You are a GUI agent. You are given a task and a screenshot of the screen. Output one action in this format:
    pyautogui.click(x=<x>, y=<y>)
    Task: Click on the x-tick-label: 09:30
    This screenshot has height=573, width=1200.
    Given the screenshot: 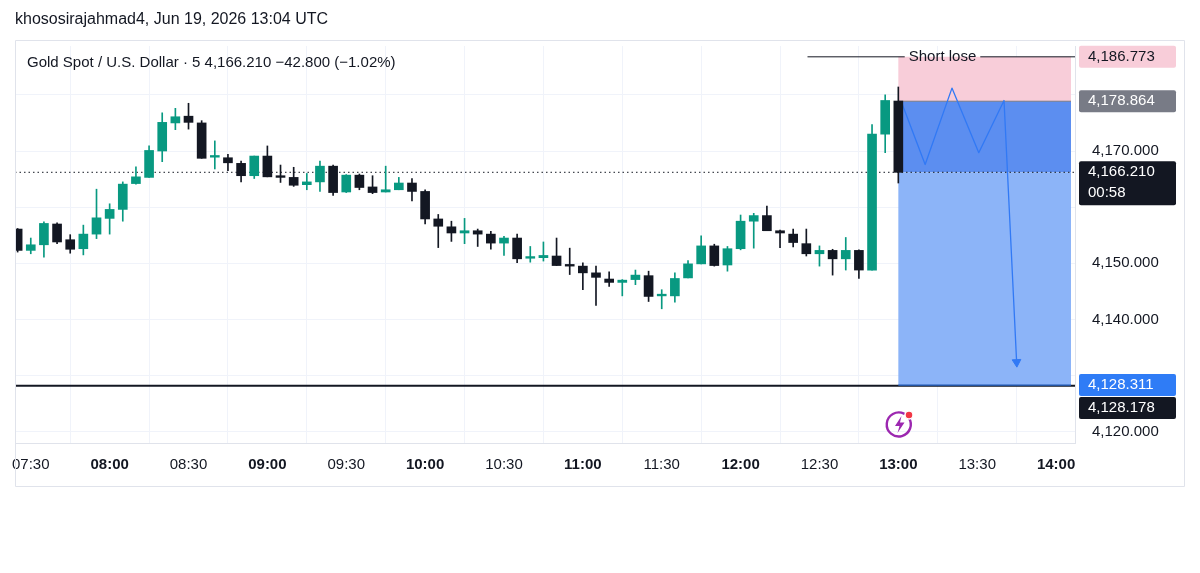 What is the action you would take?
    pyautogui.click(x=346, y=464)
    